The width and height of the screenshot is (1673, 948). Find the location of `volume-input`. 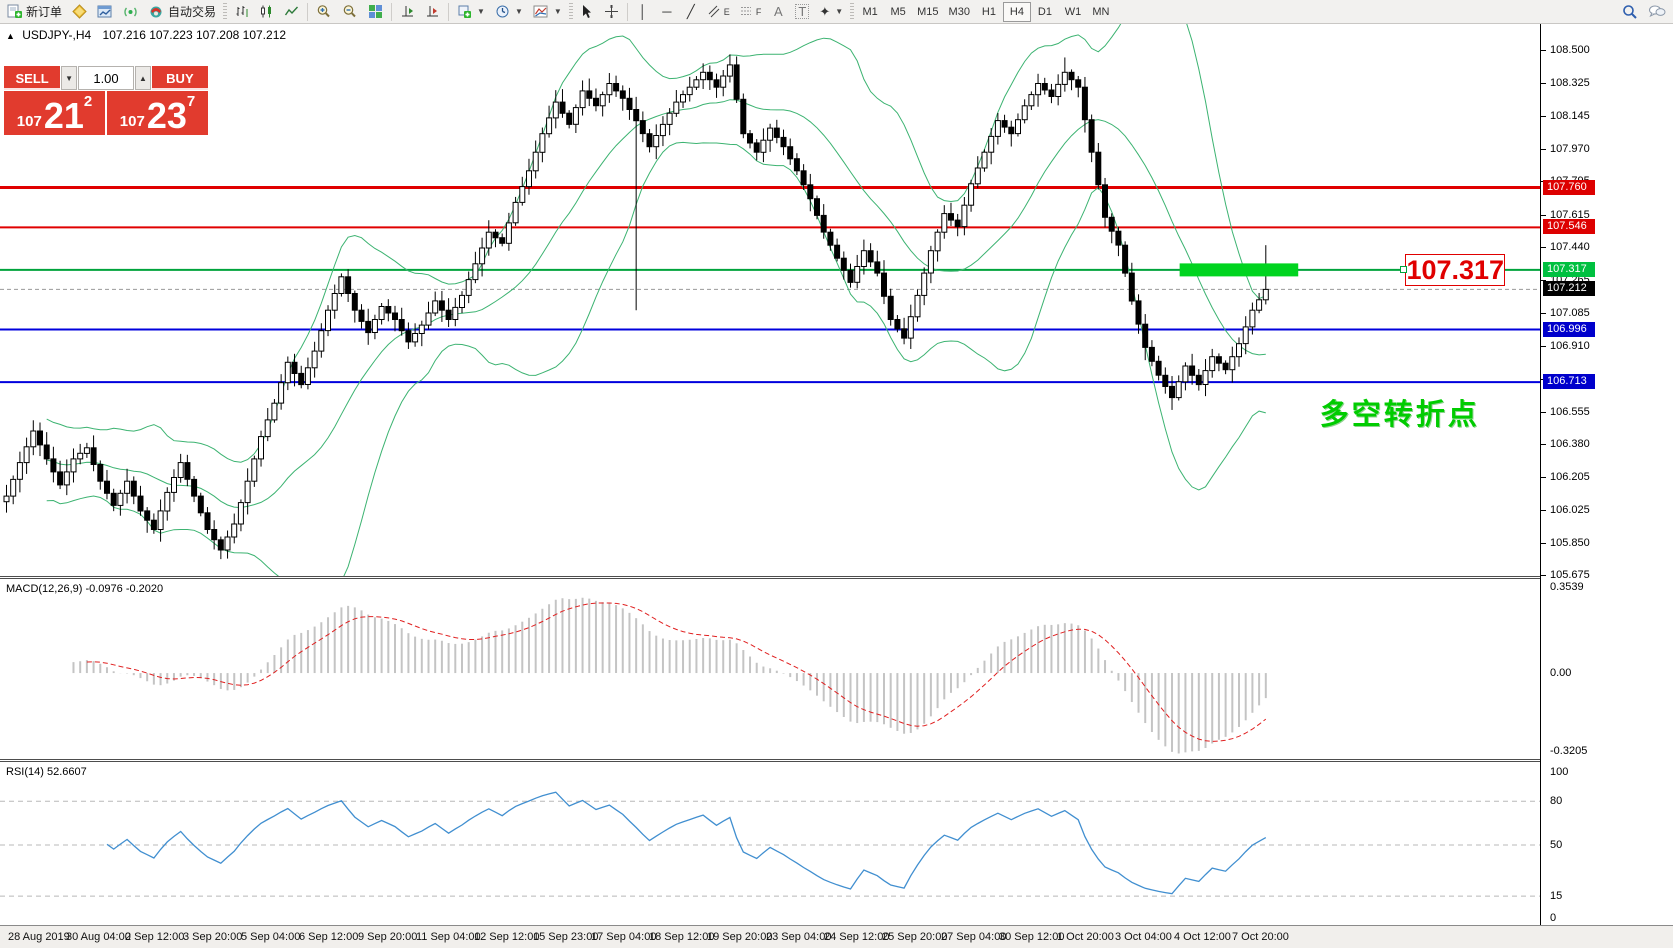

volume-input is located at coordinates (106, 78).